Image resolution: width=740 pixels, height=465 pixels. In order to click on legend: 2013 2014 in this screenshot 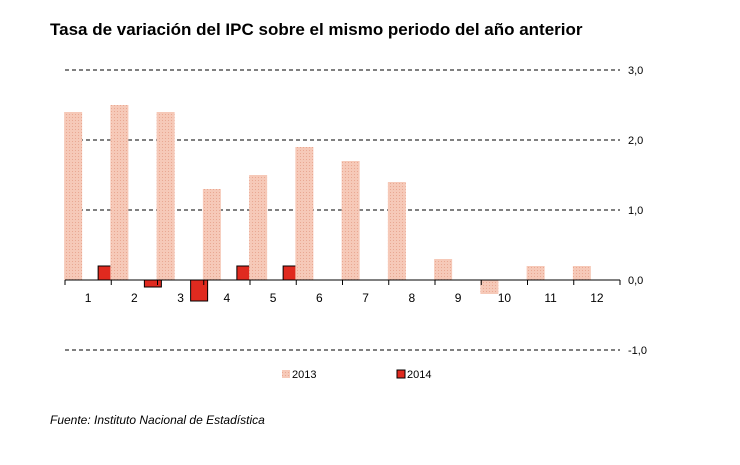, I will do `click(356, 375)`.